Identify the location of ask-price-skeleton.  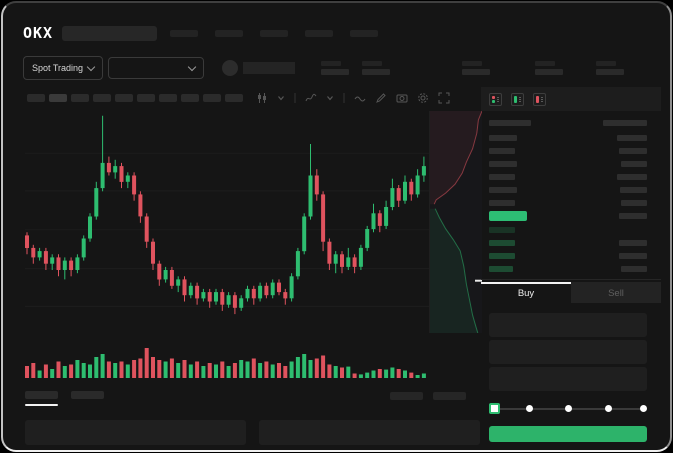
(503, 189).